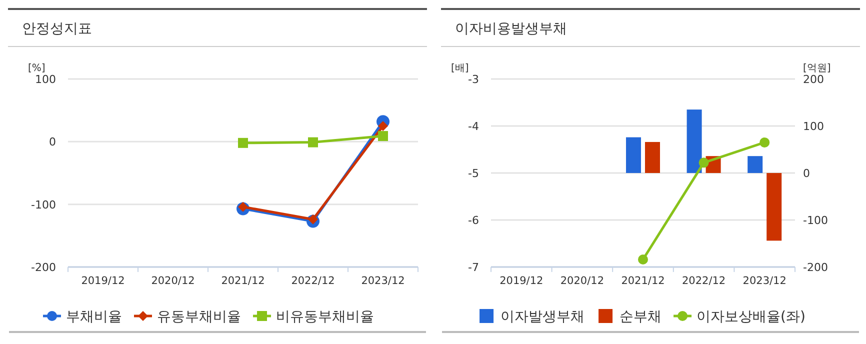 The image size is (866, 344). Describe the element at coordinates (815, 220) in the screenshot. I see `y2-tick-label: -100` at that location.